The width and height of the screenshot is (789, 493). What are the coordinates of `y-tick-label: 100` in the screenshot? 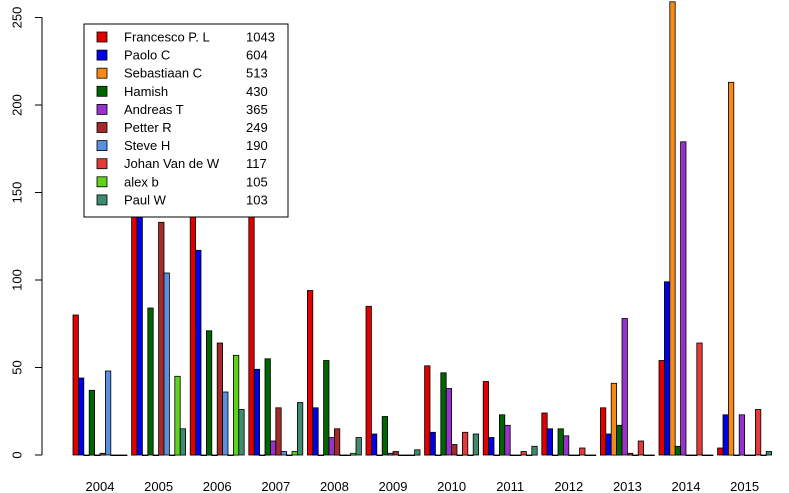 It's located at (16, 280).